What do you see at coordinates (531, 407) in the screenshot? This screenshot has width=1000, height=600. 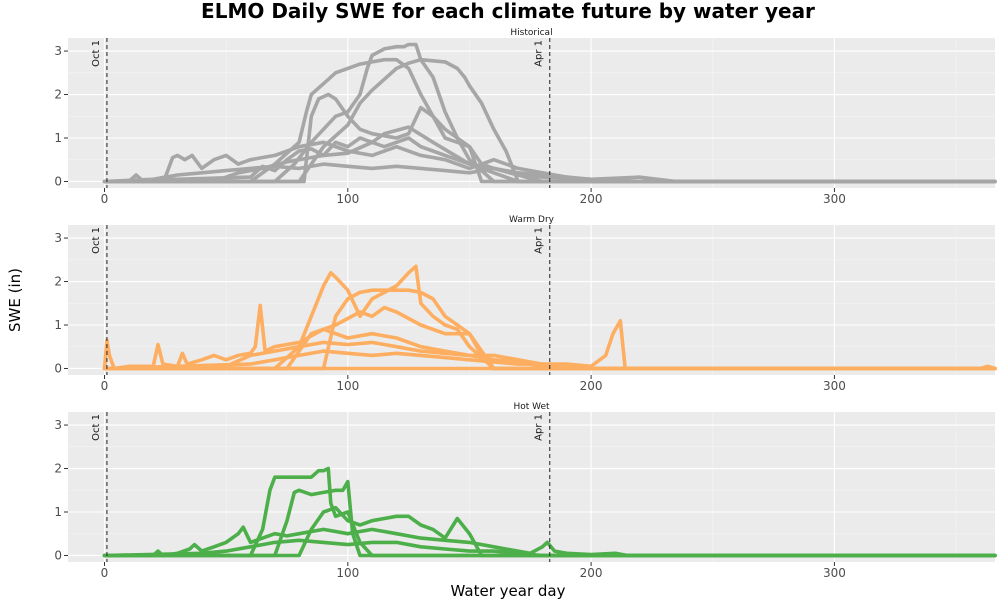 I see `panel-strip-label: Hot Wet` at bounding box center [531, 407].